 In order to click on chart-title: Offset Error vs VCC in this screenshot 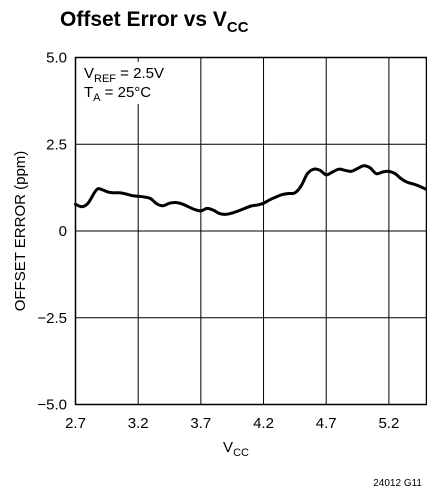, I will do `click(154, 22)`.